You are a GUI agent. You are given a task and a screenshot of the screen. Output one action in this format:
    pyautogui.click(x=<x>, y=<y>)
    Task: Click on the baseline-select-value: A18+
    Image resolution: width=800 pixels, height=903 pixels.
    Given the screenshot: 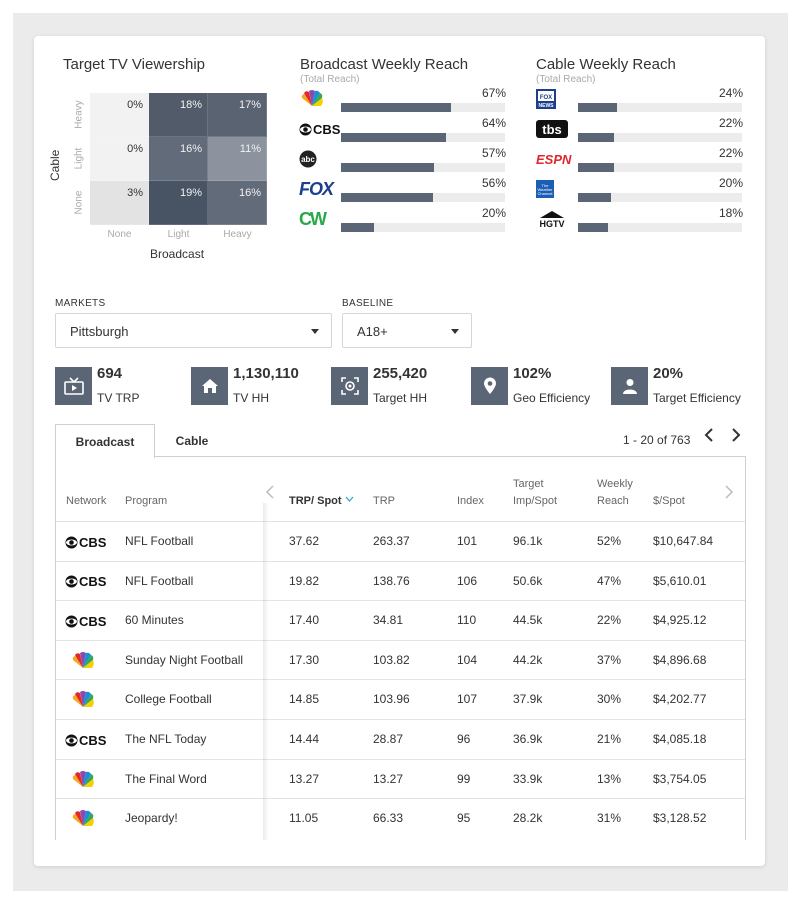 What is the action you would take?
    pyautogui.click(x=372, y=331)
    